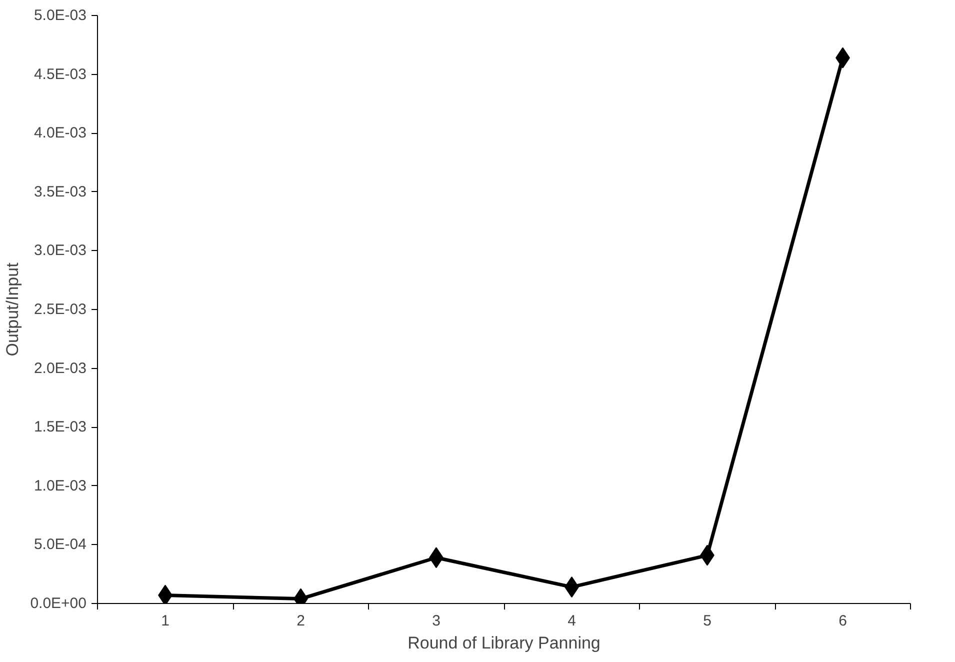 Image resolution: width=955 pixels, height=662 pixels. What do you see at coordinates (165, 594) in the screenshot?
I see `point` at bounding box center [165, 594].